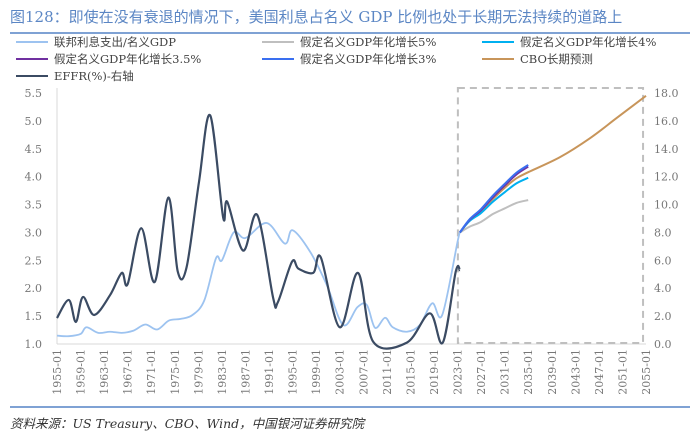 Image resolution: width=700 pixels, height=438 pixels. Describe the element at coordinates (350, 33) in the screenshot. I see `title-divider` at that location.